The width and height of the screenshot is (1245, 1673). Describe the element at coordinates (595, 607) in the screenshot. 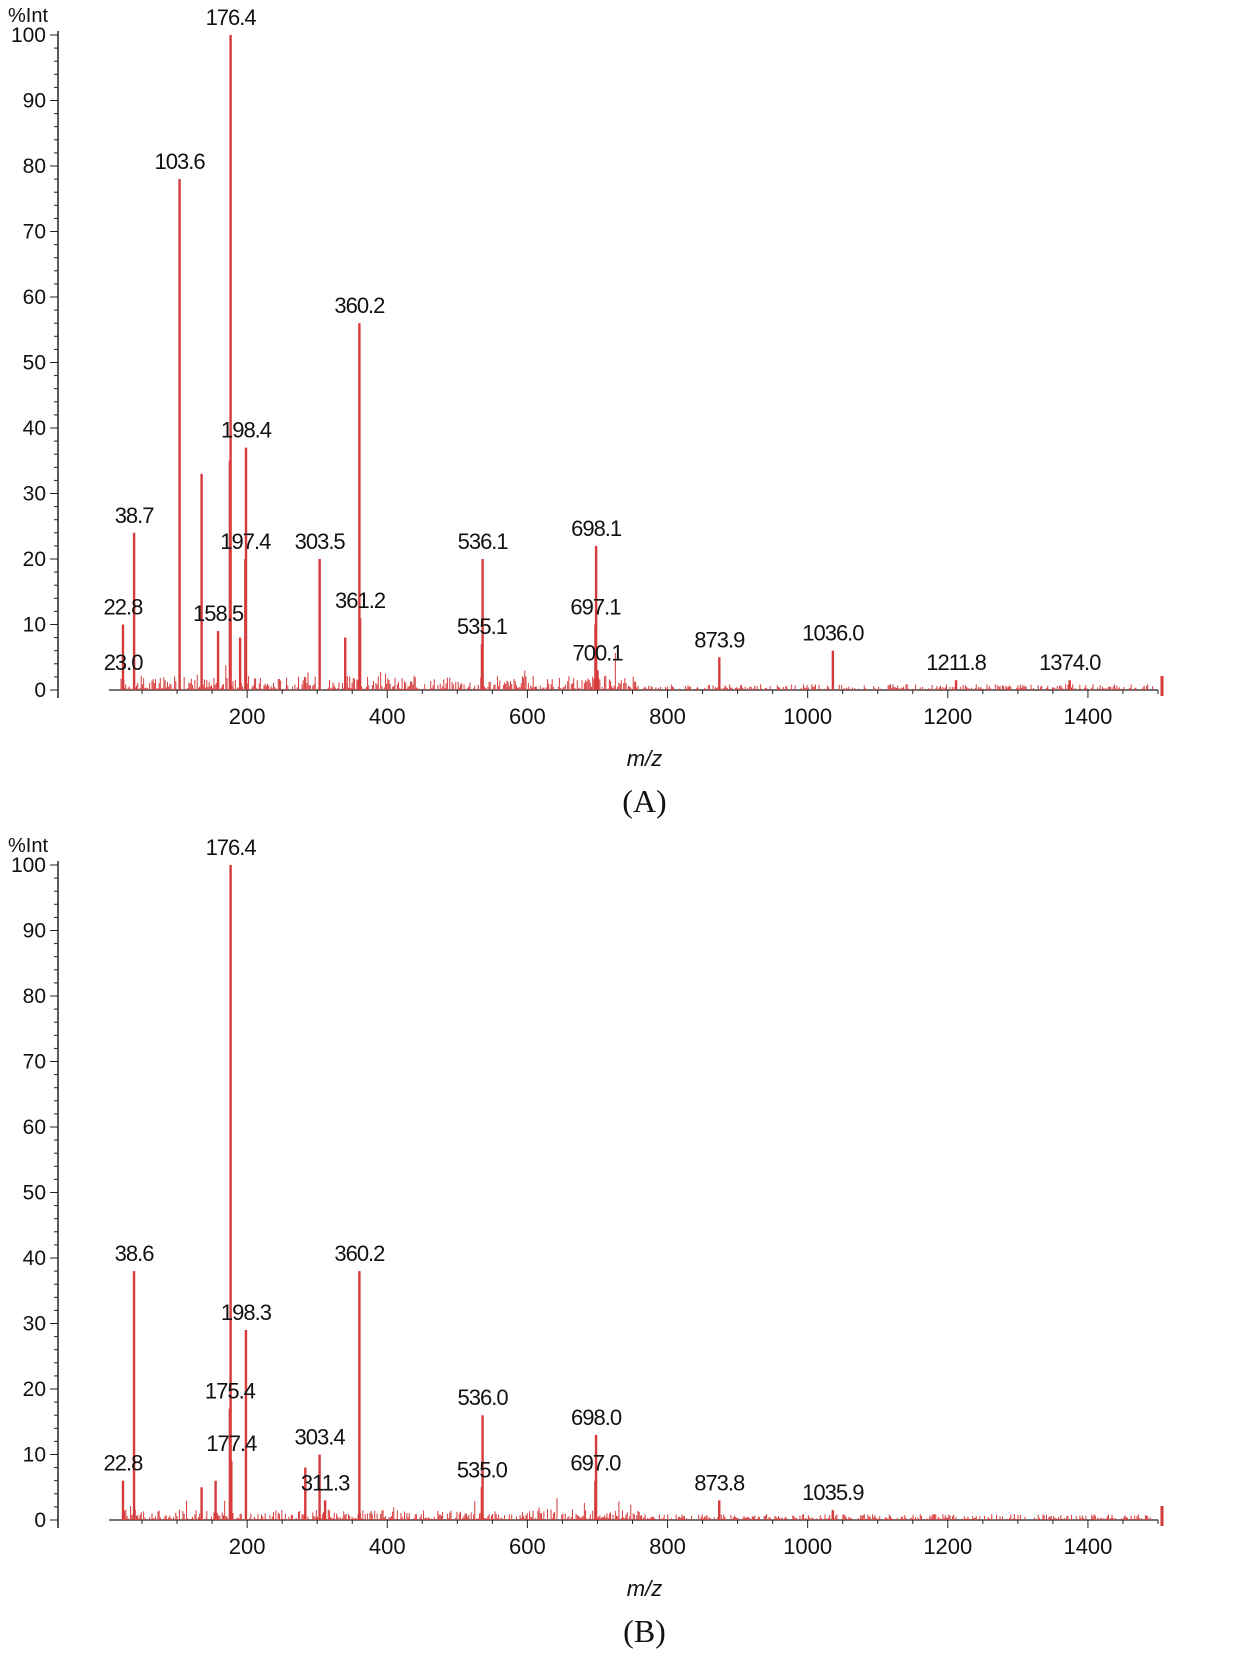

I see `peak-label: 697.1` at that location.